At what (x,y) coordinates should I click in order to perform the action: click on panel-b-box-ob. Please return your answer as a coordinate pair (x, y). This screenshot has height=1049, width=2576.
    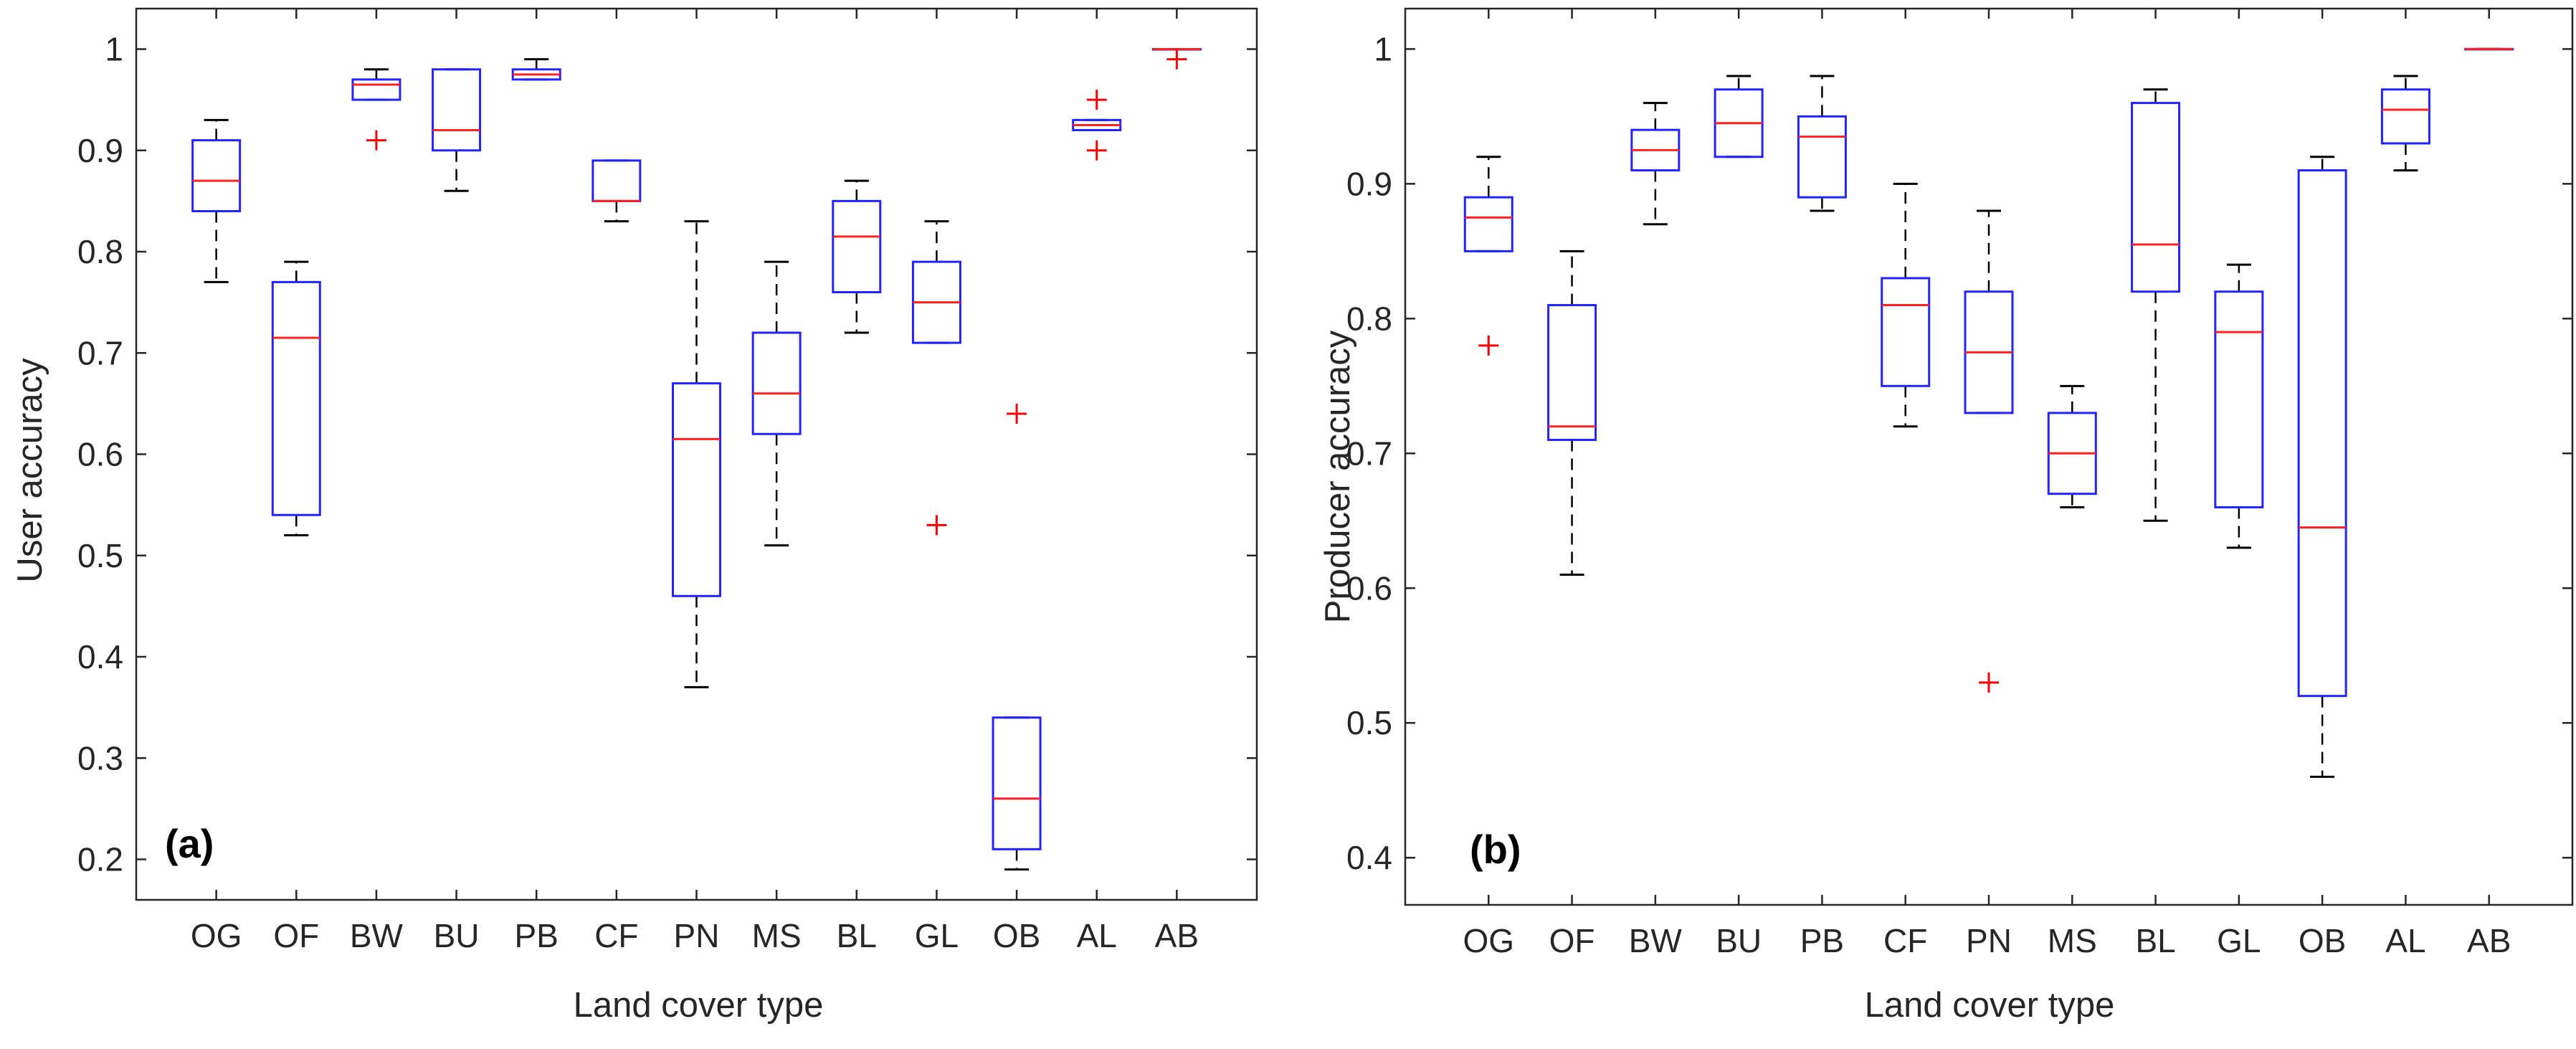
    Looking at the image, I should click on (2322, 467).